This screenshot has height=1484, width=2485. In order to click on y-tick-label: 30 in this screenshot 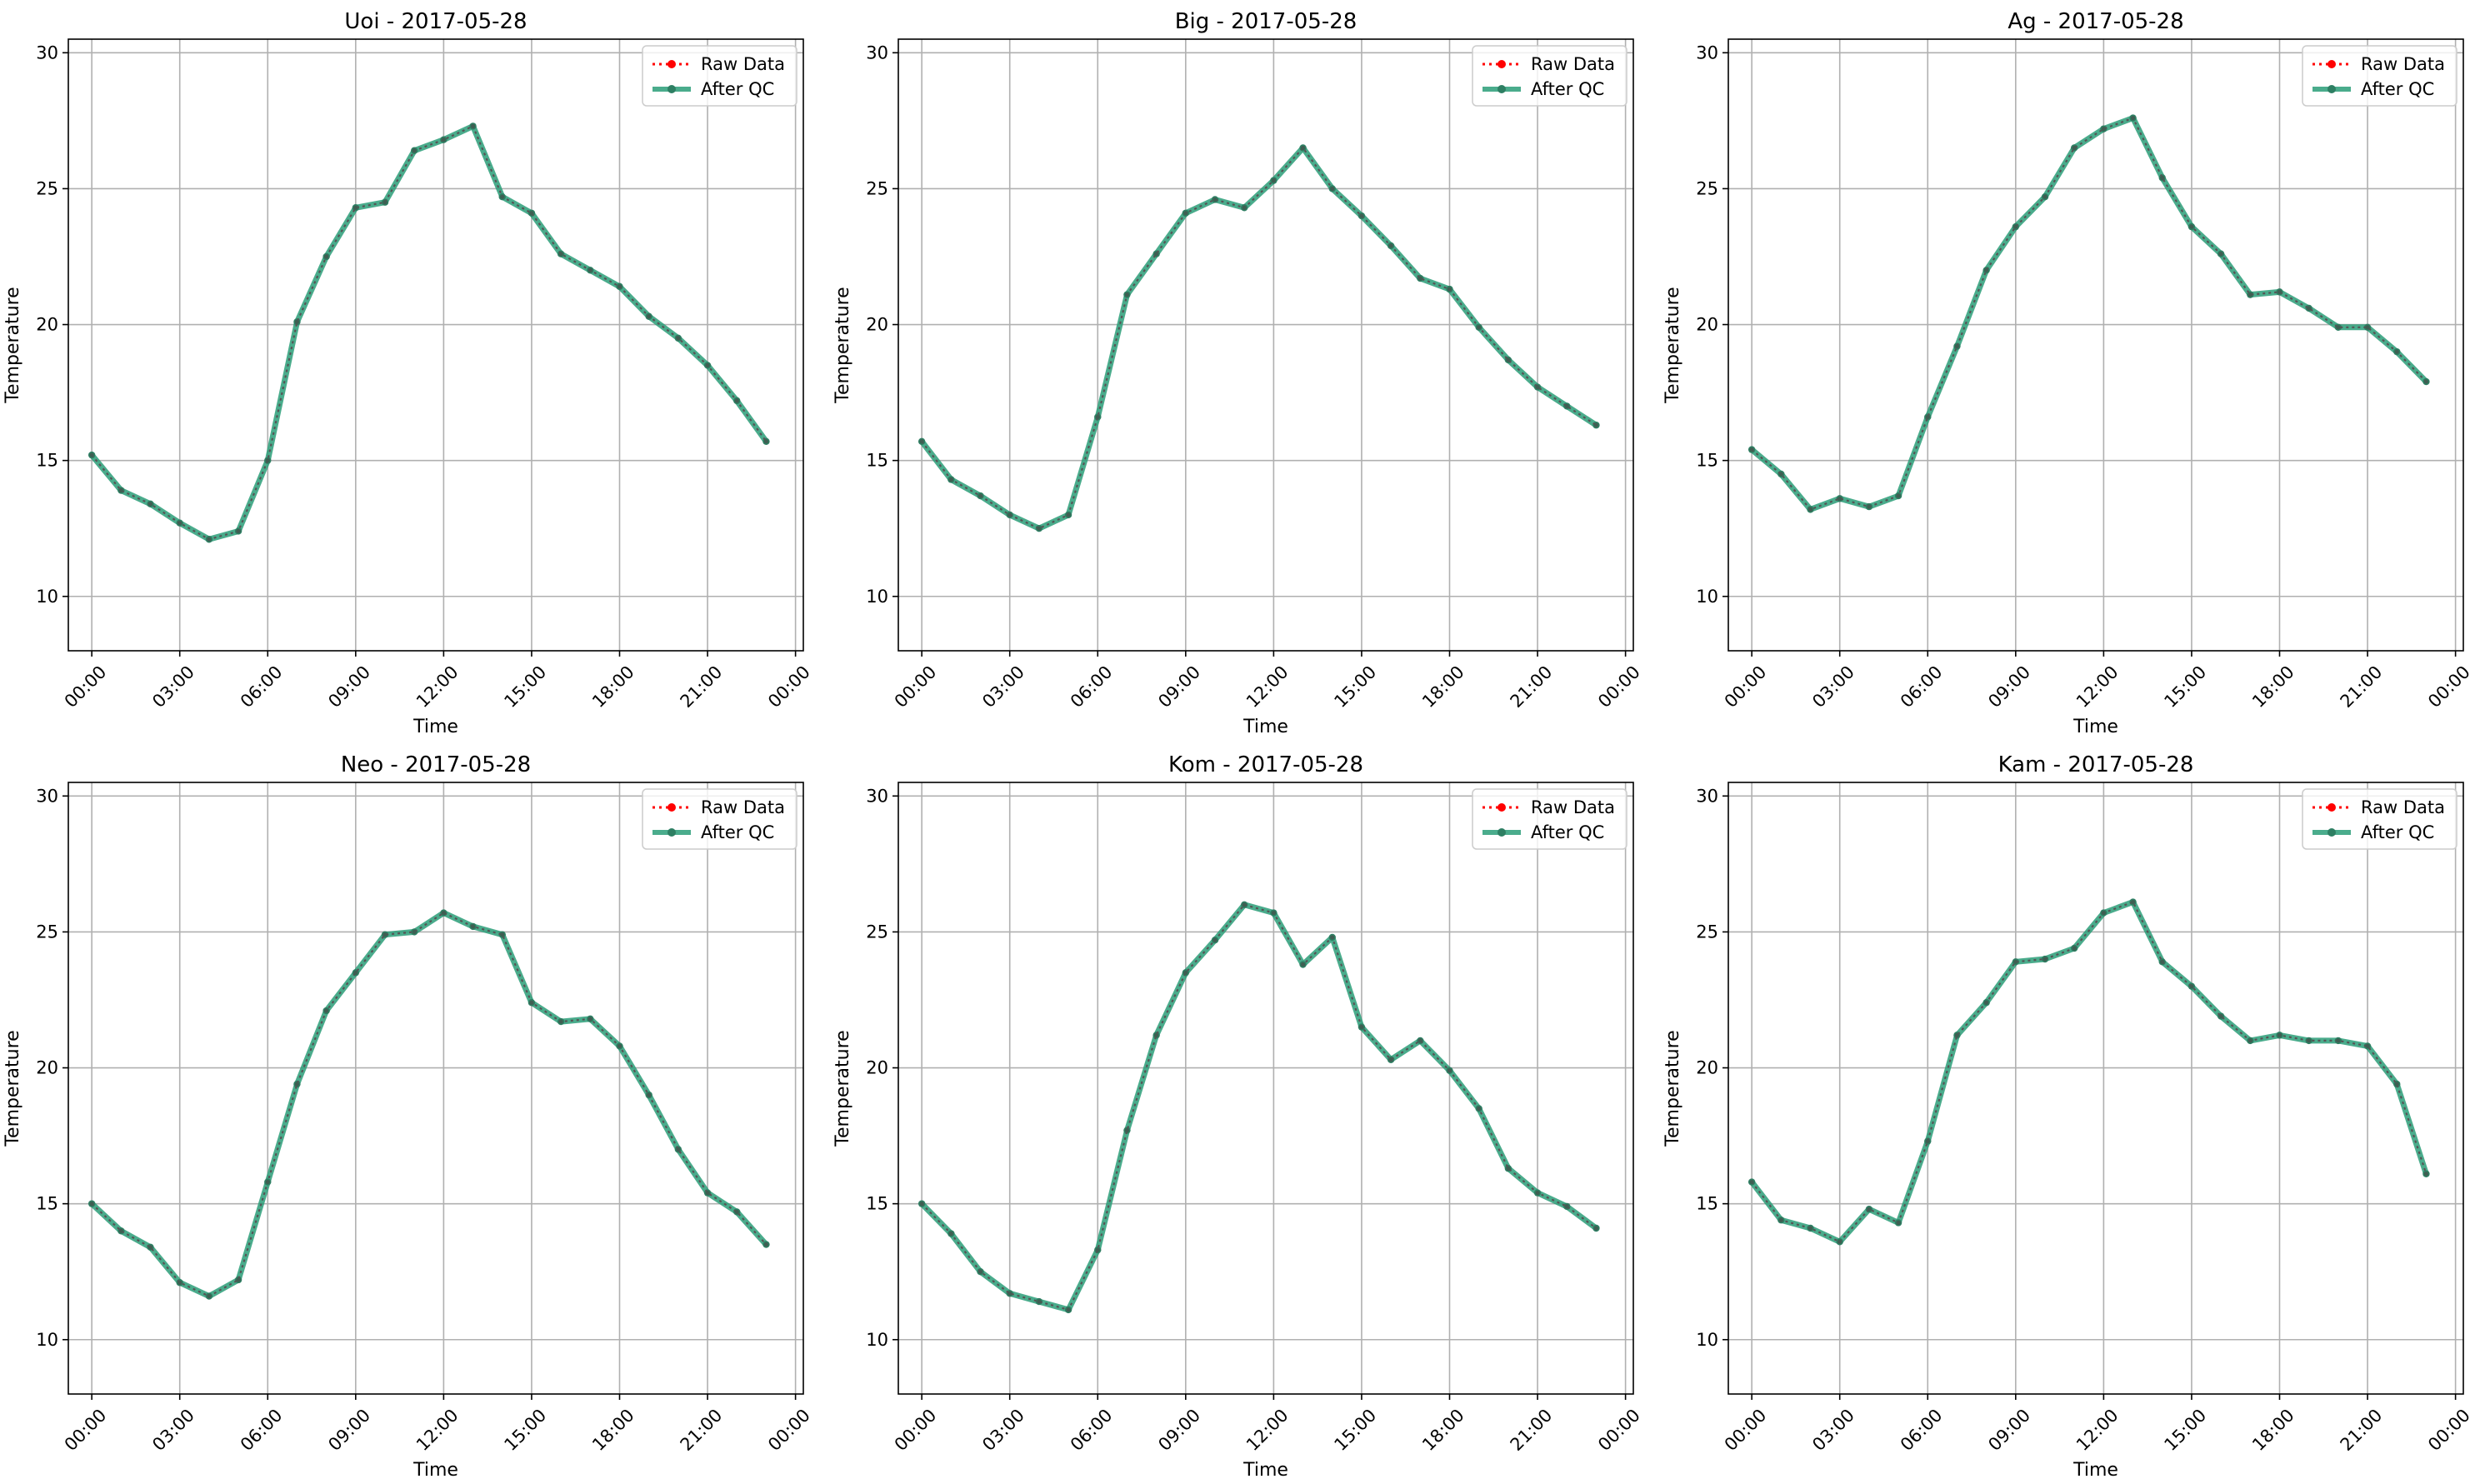, I will do `click(1707, 52)`.